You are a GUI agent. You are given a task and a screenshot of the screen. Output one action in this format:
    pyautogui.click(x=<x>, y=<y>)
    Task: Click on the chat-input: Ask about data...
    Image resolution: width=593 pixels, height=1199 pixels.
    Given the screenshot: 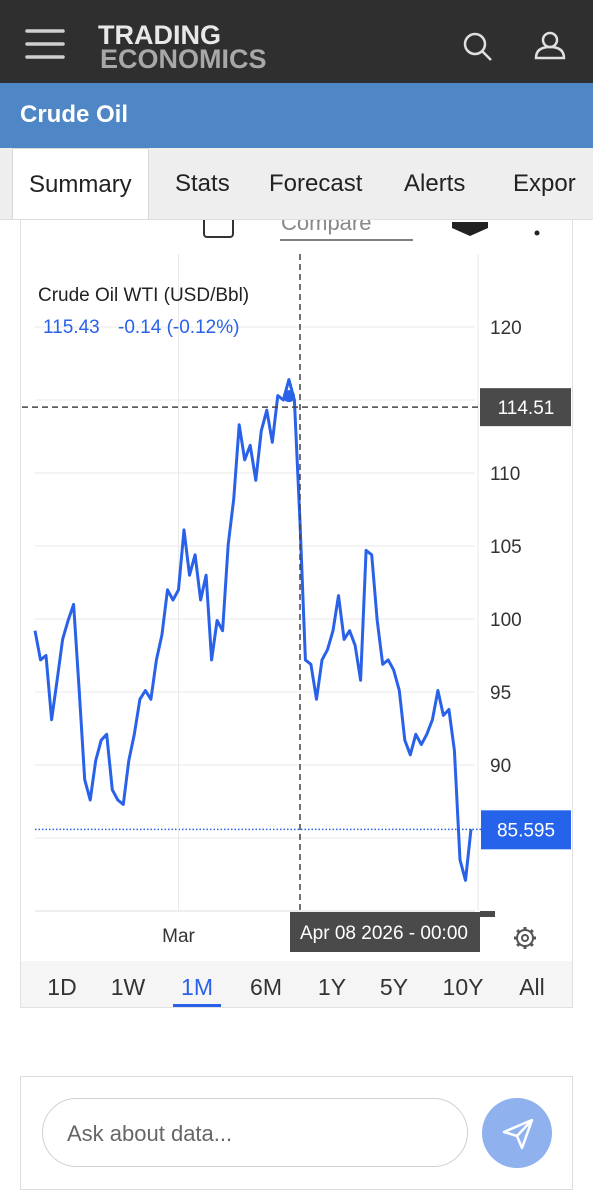 What is the action you would take?
    pyautogui.click(x=255, y=1132)
    